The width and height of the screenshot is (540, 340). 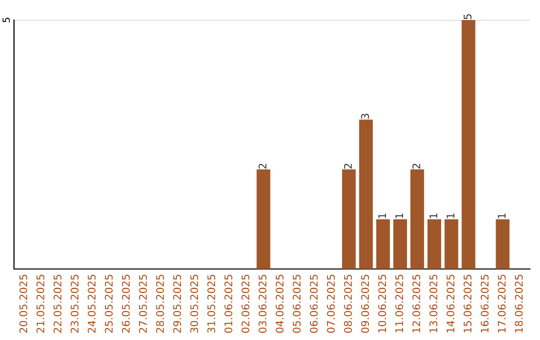 What do you see at coordinates (330, 303) in the screenshot?
I see `x-tick-label: 07.06.2025` at bounding box center [330, 303].